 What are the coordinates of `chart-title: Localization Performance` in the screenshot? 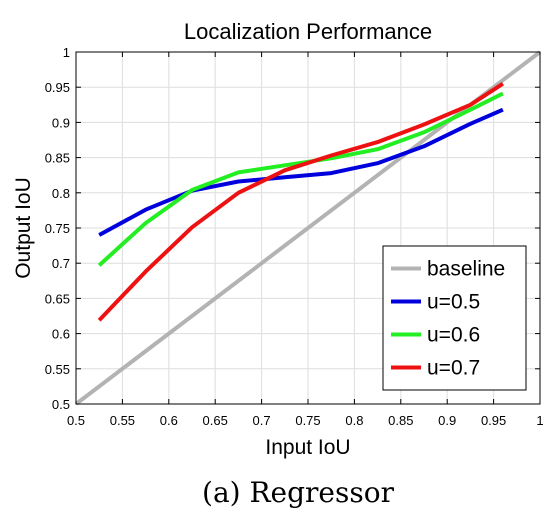 It's located at (308, 31).